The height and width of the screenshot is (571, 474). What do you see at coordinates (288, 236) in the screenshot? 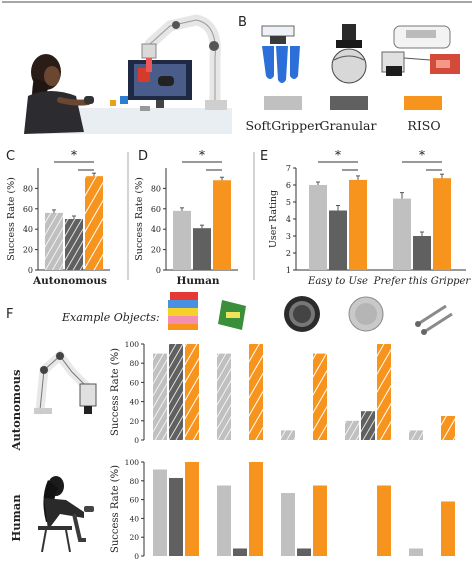
I see `y-tick-label: 3` at bounding box center [288, 236].